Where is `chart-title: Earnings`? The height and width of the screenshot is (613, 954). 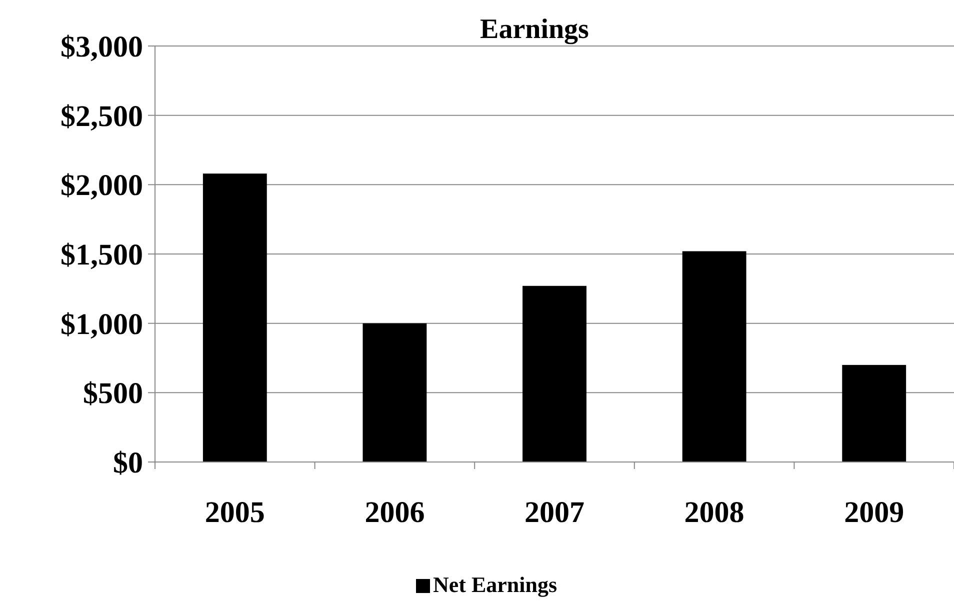
chart-title: Earnings is located at coordinates (535, 29).